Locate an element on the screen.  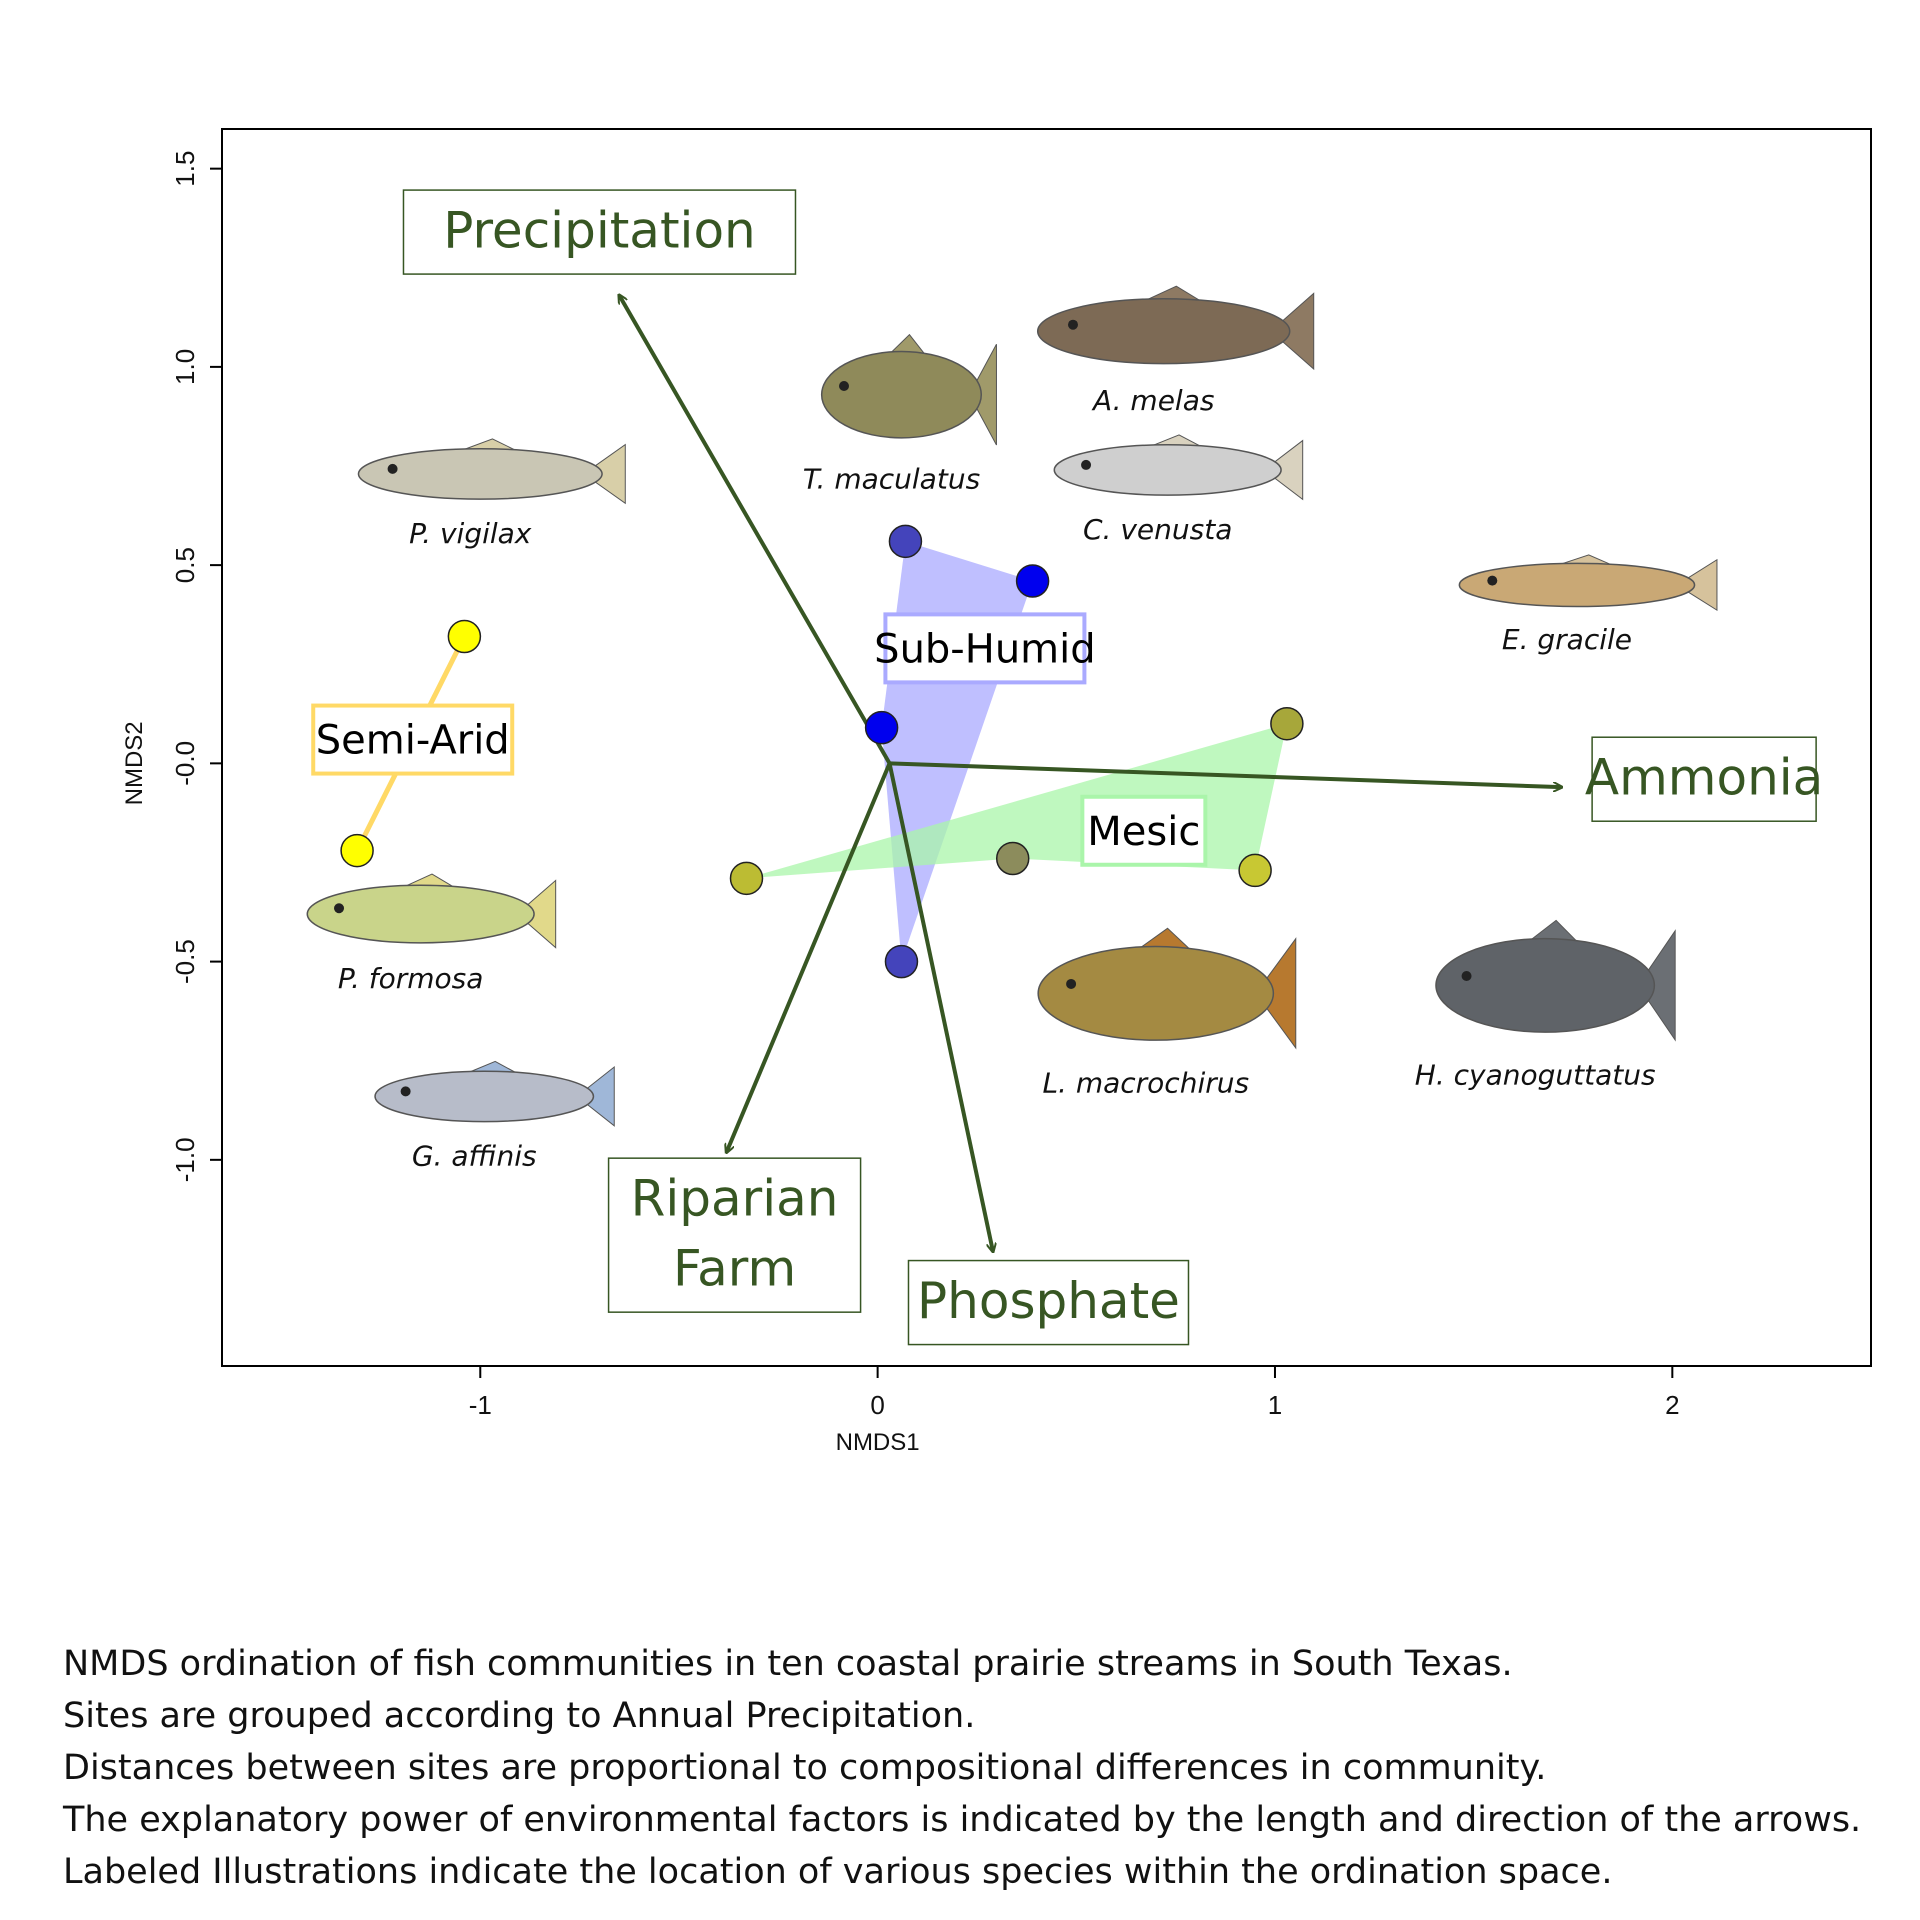
mesic-label: Mesic is located at coordinates (1143, 832).